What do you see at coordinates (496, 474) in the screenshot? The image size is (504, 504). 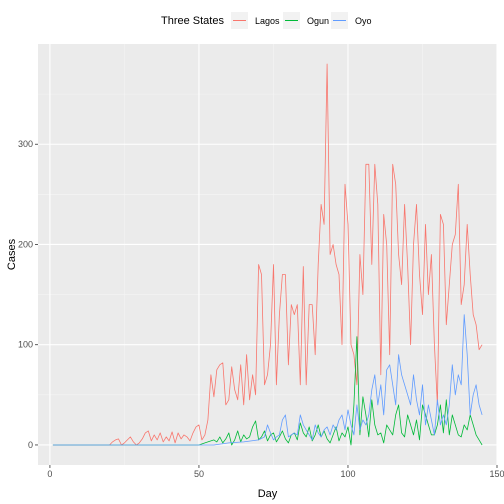 I see `x-tick-label: 150` at bounding box center [496, 474].